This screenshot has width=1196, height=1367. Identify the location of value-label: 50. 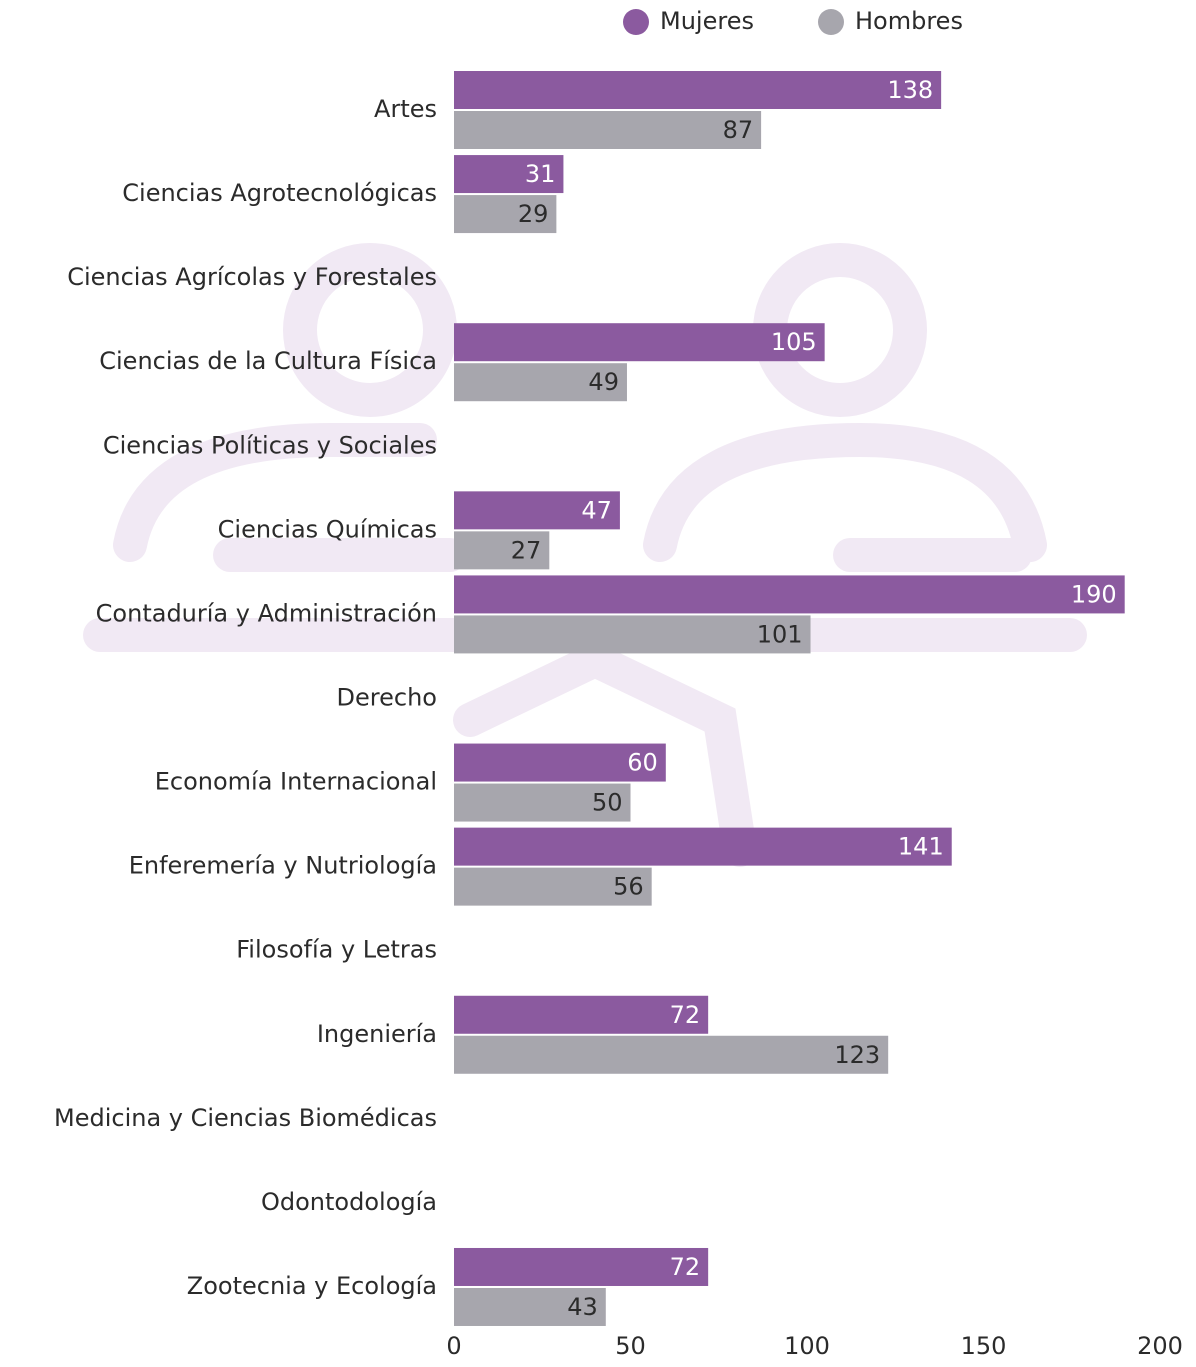
(607, 803).